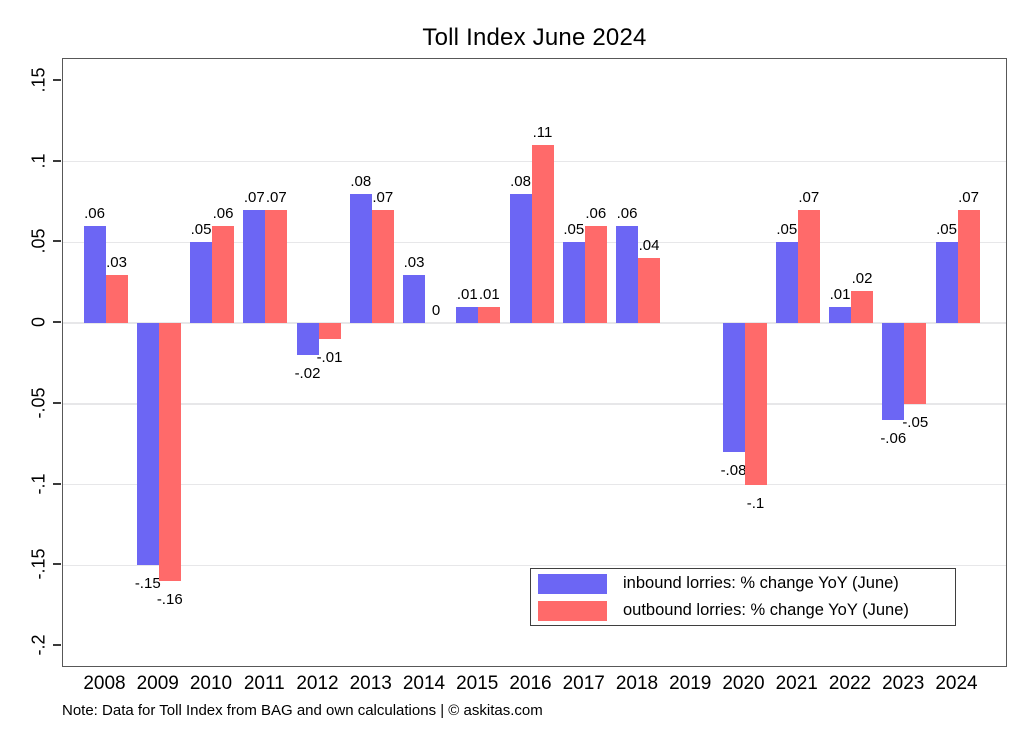 The height and width of the screenshot is (745, 1024). What do you see at coordinates (424, 683) in the screenshot?
I see `x-axis-label-2014: 2014` at bounding box center [424, 683].